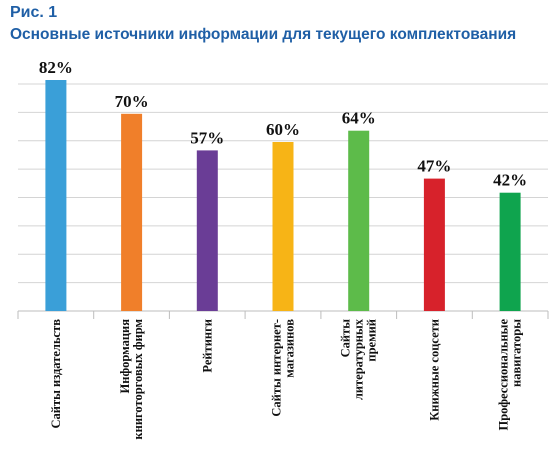 This screenshot has height=470, width=560. Describe the element at coordinates (207, 137) in the screenshot. I see `data-label: 57%` at that location.